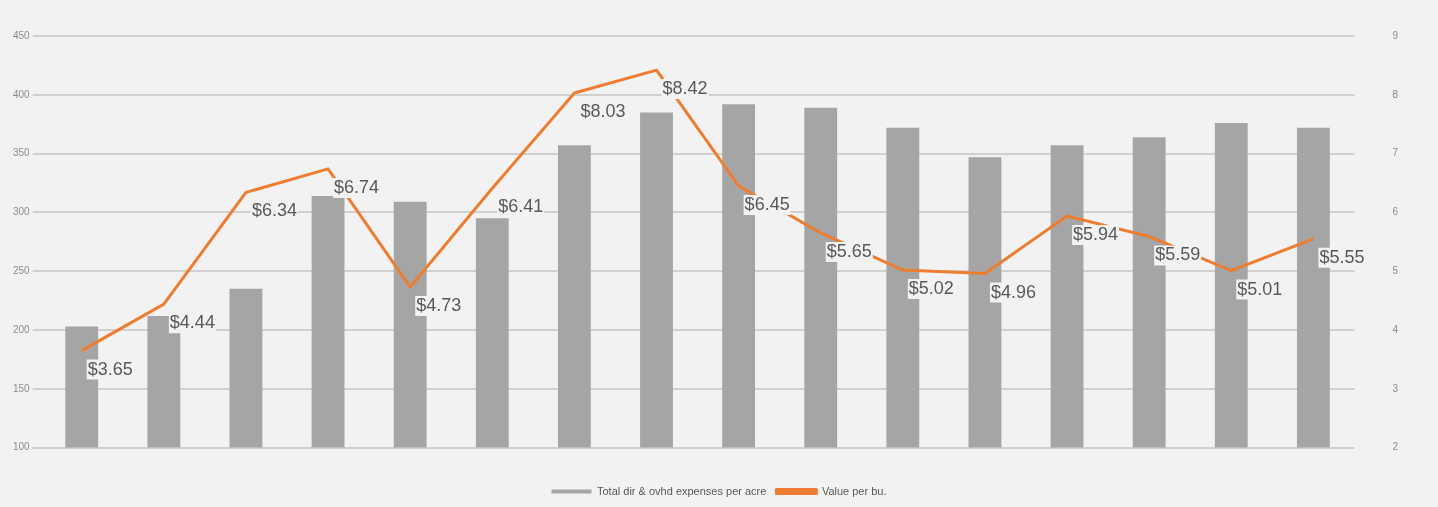  What do you see at coordinates (1395, 329) in the screenshot?
I see `y2-tick-label: 4` at bounding box center [1395, 329].